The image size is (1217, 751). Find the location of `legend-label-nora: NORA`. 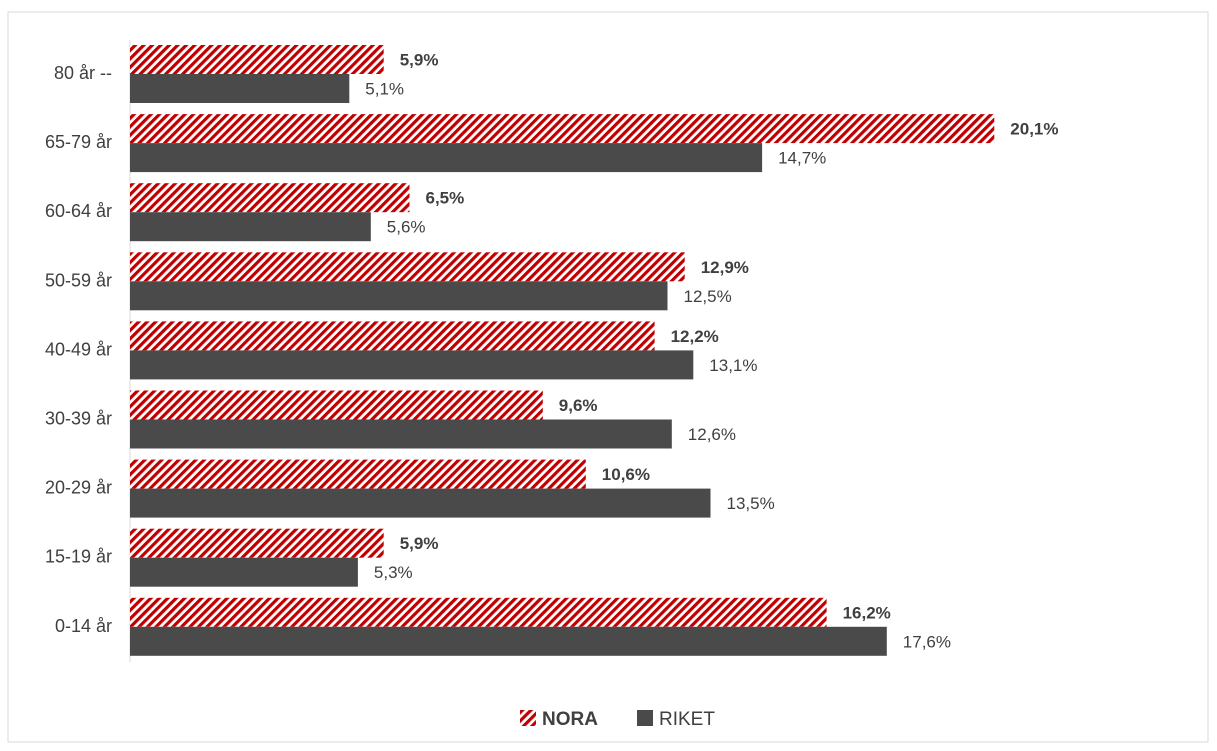

legend-label-nora: NORA is located at coordinates (570, 719).